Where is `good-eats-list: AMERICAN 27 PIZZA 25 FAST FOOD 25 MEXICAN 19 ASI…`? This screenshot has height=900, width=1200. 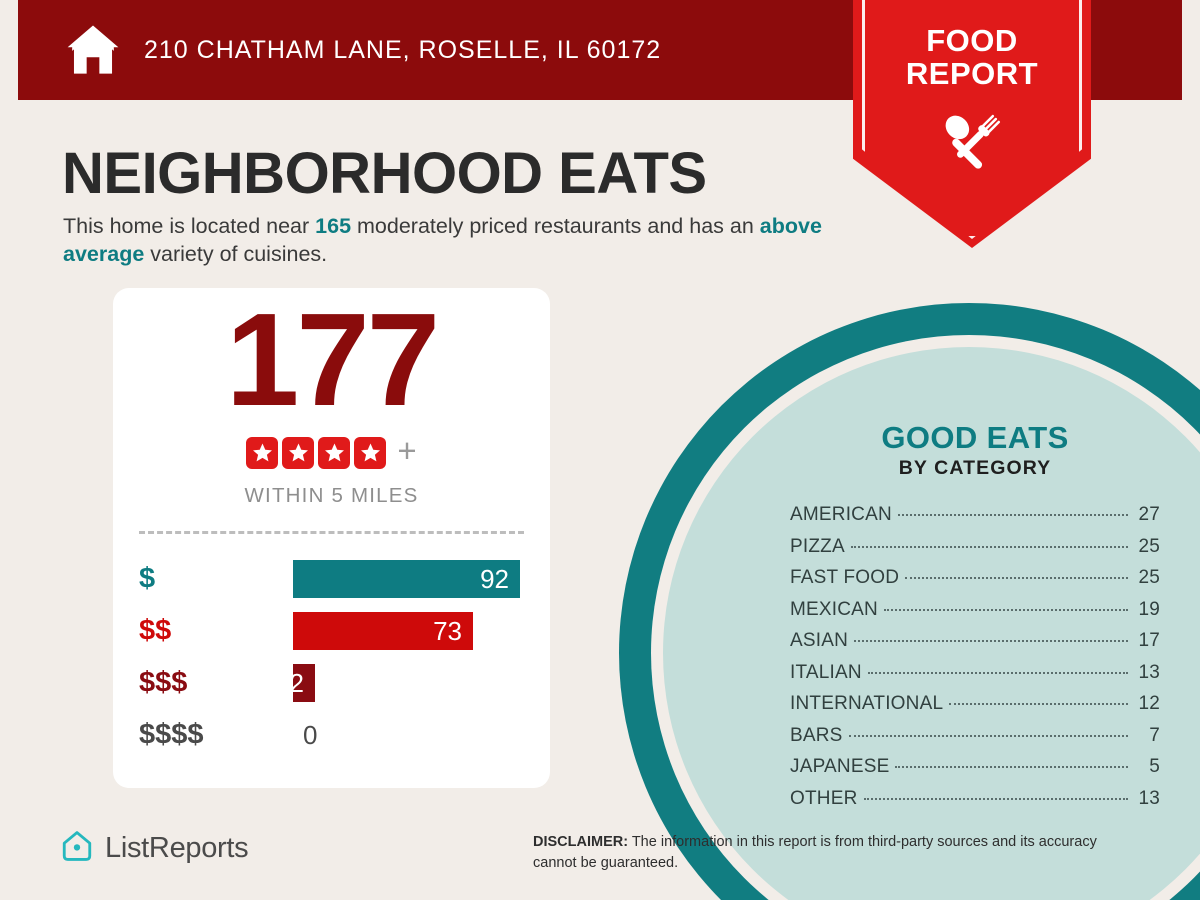
good-eats-list: AMERICAN 27 PIZZA 25 FAST FOOD 25 MEXICAN 19 ASI… is located at coordinates (975, 657).